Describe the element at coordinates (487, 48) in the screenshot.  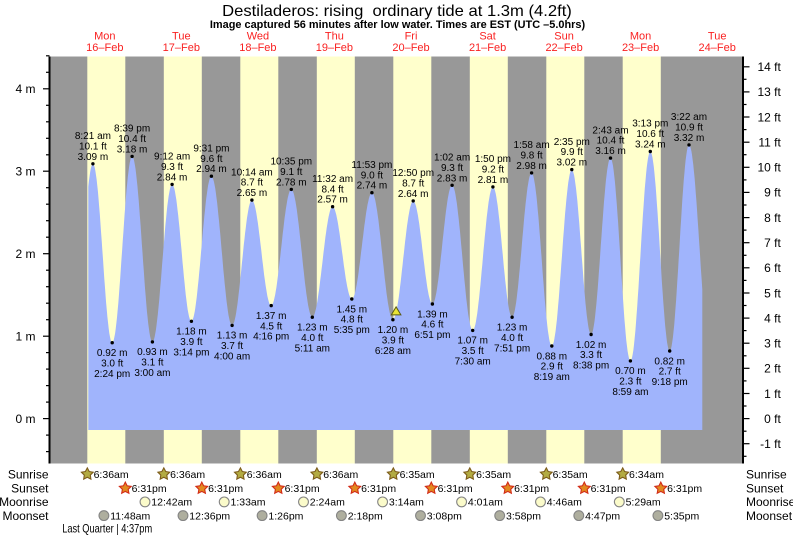
I see `svg-text: 21–Feb` at that location.